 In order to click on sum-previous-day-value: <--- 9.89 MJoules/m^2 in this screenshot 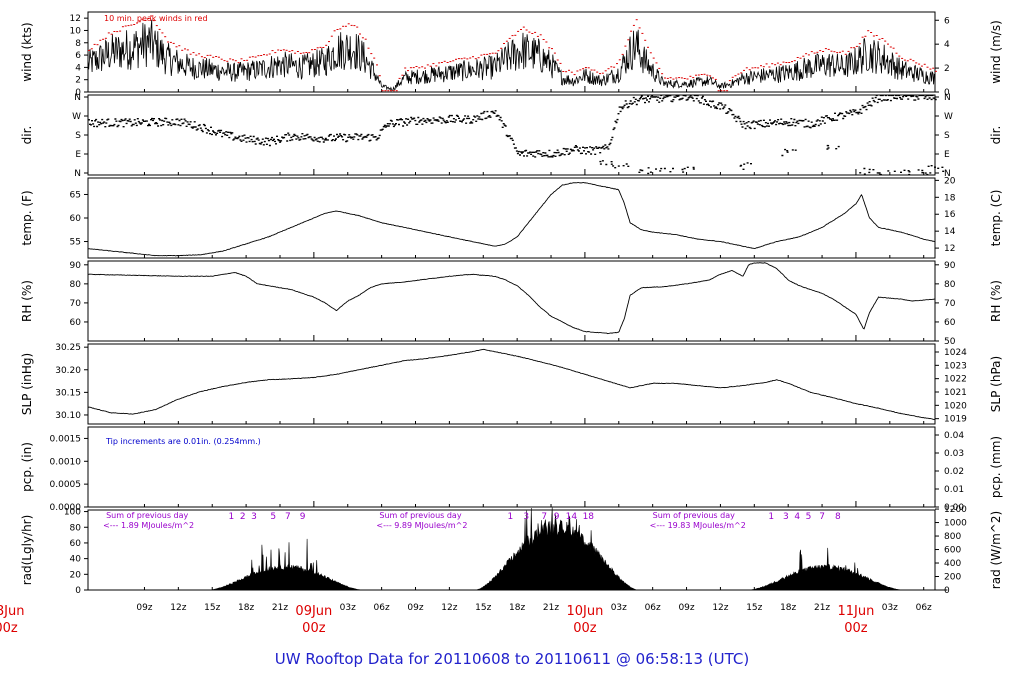, I will do `click(421, 525)`.